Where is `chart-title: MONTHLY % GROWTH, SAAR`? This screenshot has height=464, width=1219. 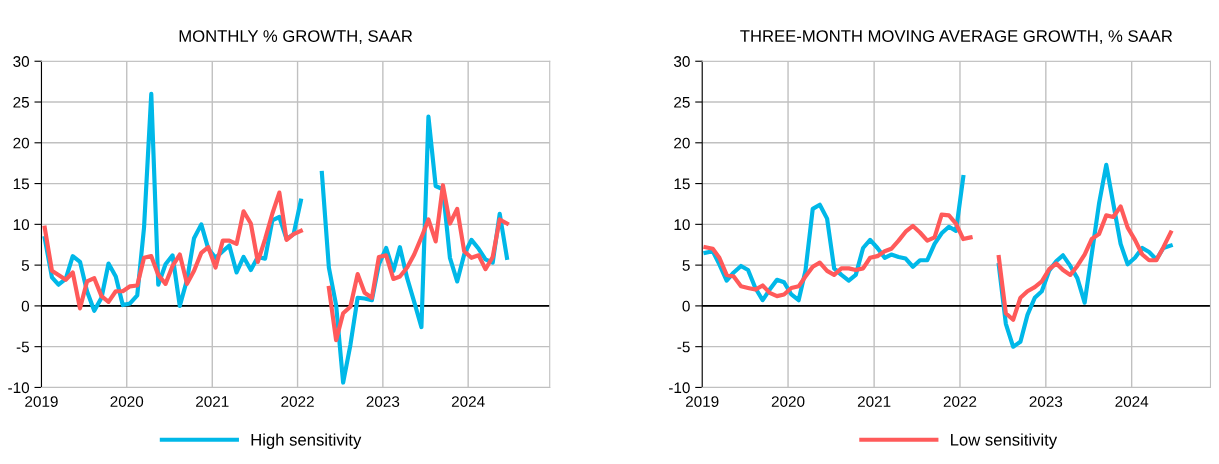 chart-title: MONTHLY % GROWTH, SAAR is located at coordinates (296, 37).